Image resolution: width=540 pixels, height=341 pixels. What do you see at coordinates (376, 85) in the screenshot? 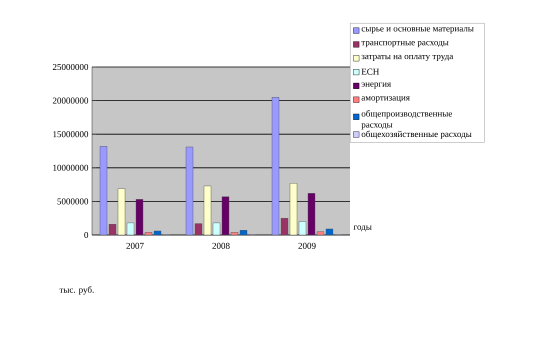
I see `legend-label: энергия` at bounding box center [376, 85].